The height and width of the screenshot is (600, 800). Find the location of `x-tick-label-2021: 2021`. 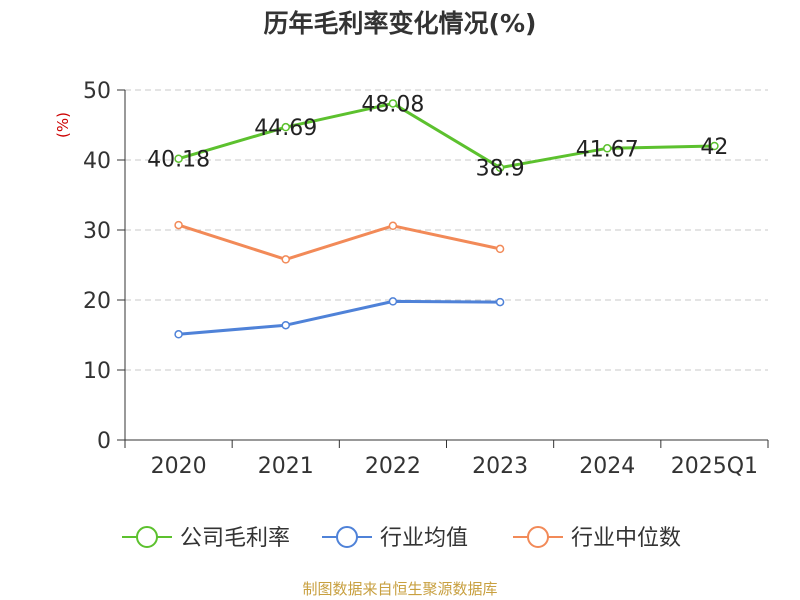

x-tick-label-2021: 2021 is located at coordinates (286, 466).